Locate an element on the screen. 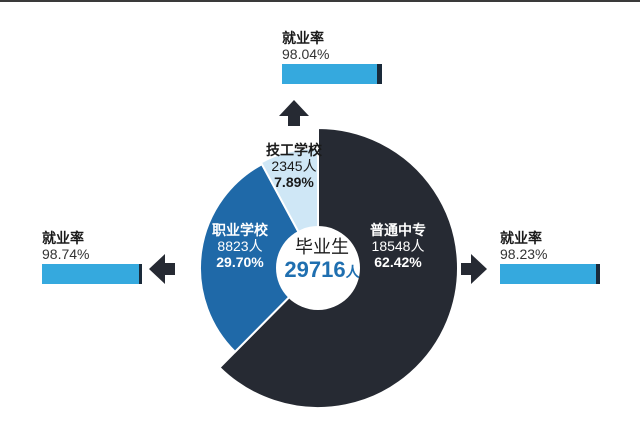 This screenshot has height=422, width=640. slice-label-zhongzhuan: 普通中专 18548人 62.42% is located at coordinates (398, 246).